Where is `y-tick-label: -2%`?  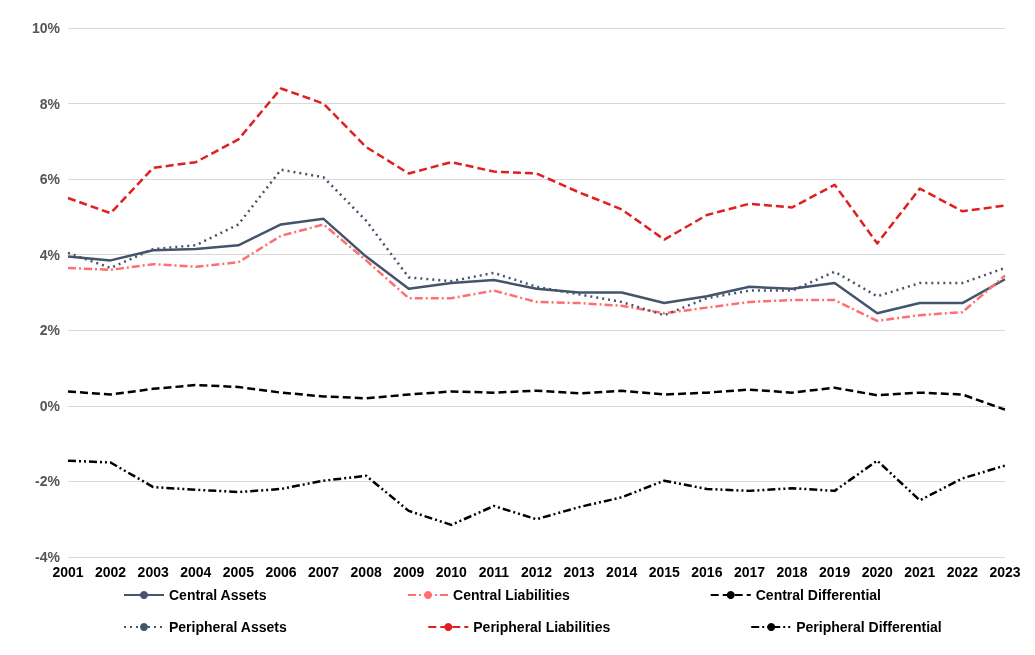 y-tick-label: -2% is located at coordinates (48, 481).